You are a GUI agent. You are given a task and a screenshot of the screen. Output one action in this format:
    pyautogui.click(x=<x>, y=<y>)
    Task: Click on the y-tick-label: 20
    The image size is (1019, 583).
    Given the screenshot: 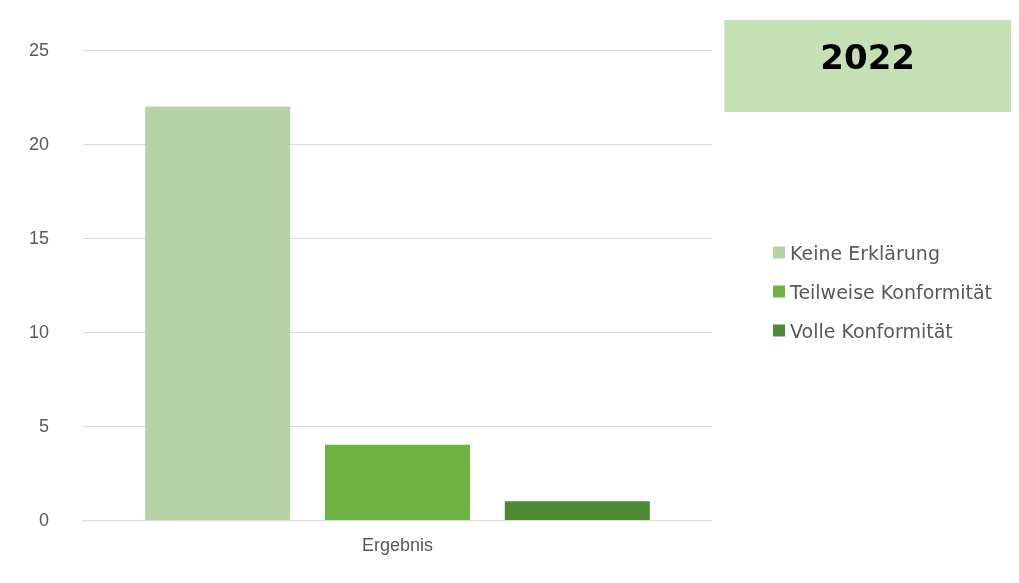 What is the action you would take?
    pyautogui.click(x=38, y=144)
    